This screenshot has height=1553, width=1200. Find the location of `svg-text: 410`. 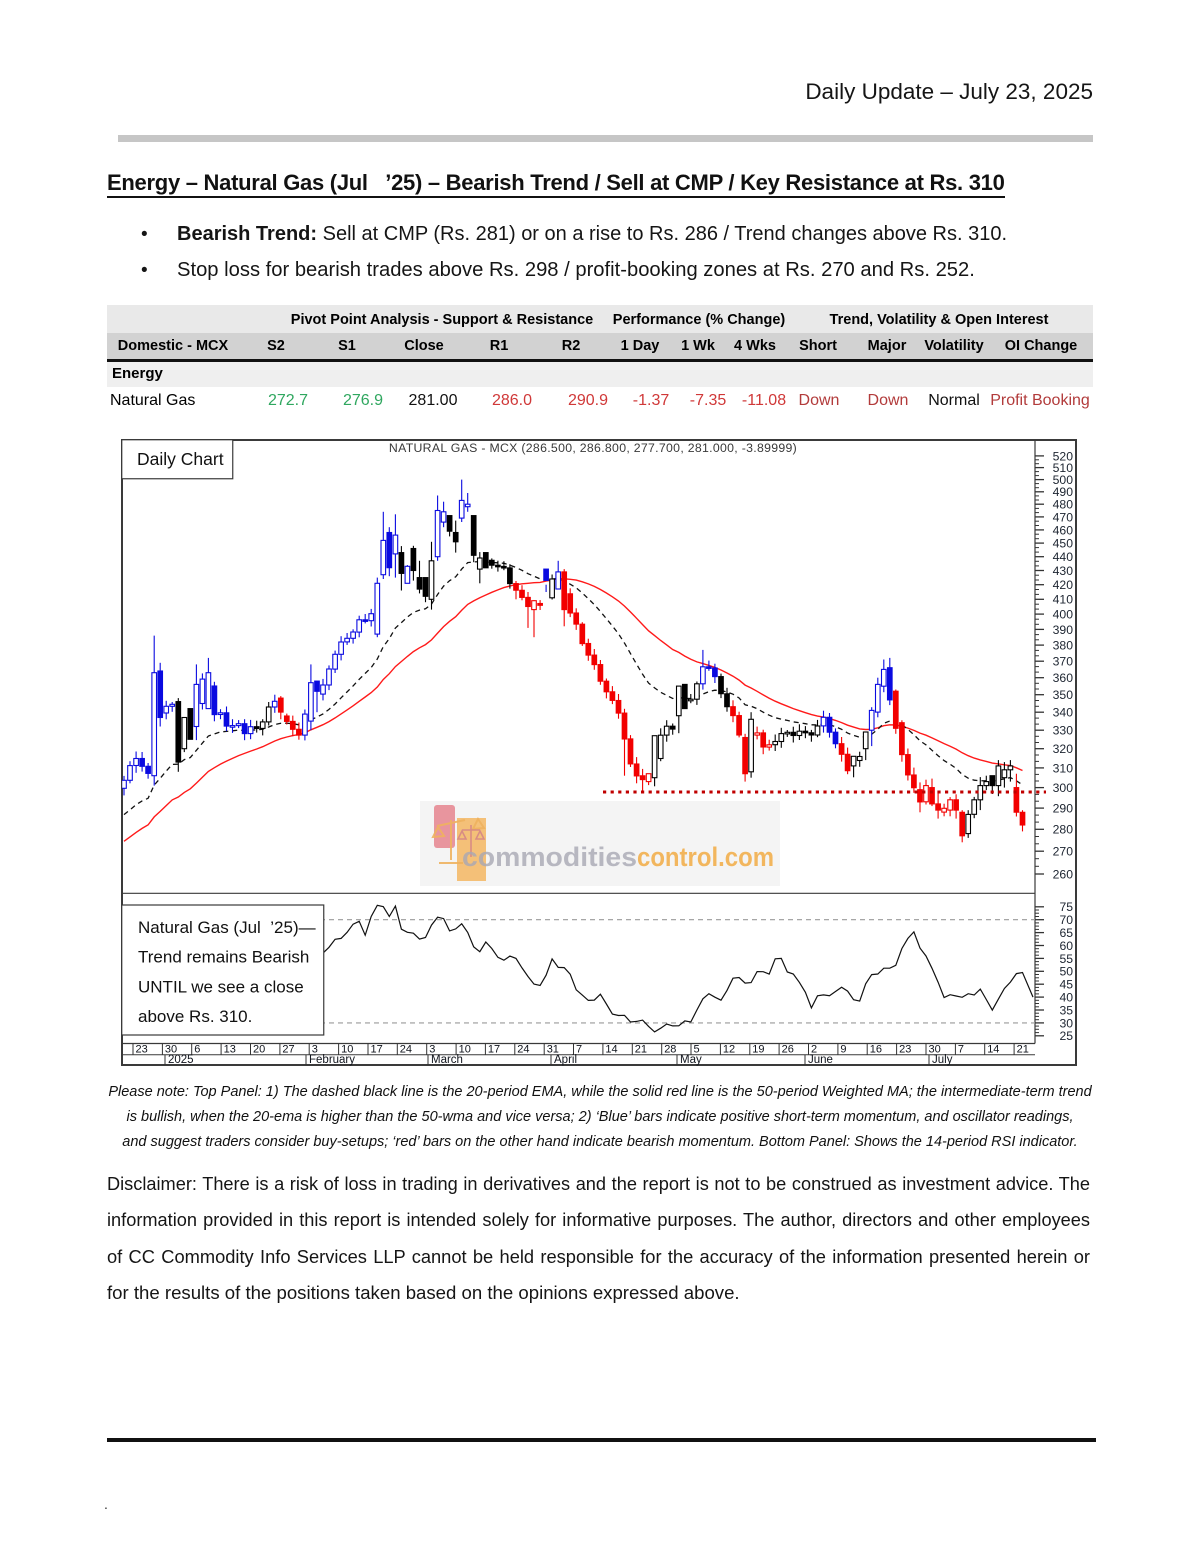

svg-text: 410 is located at coordinates (1063, 600).